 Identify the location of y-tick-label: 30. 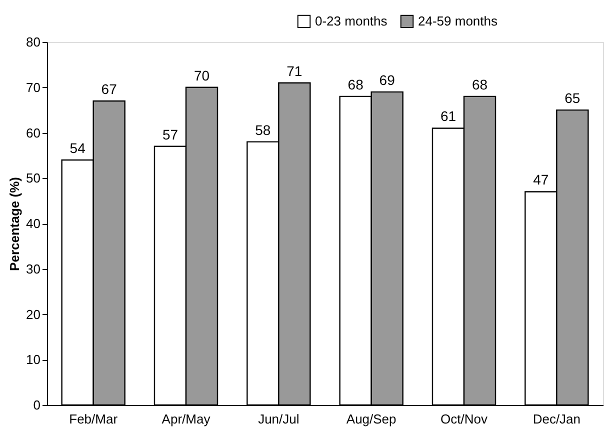
(33, 268).